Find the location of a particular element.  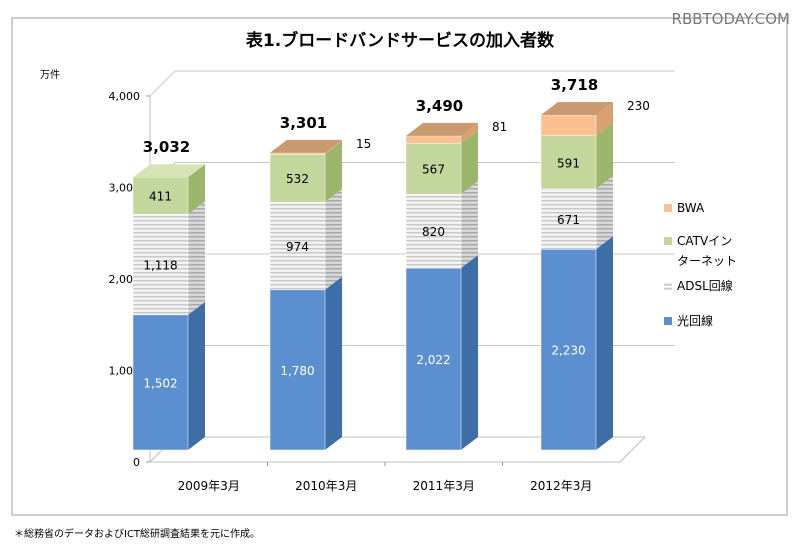

bar-stack-1: 1,780 974 532 15 3,301 2010年3月 is located at coordinates (320, 303).